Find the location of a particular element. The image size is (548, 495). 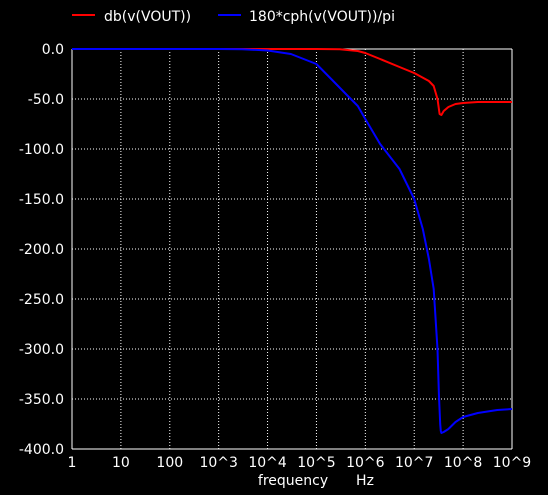

x-axis-label: frequency is located at coordinates (293, 481).